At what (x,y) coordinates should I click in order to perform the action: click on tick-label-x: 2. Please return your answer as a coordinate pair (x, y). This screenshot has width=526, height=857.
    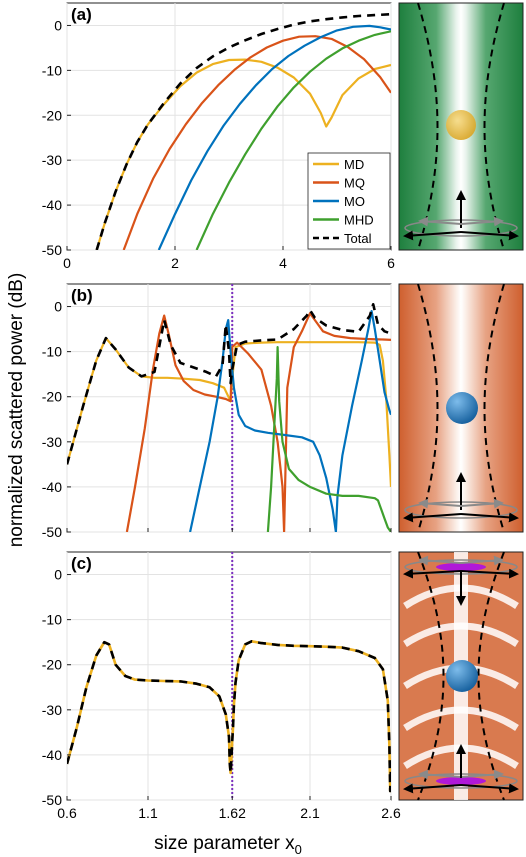
    Looking at the image, I should click on (175, 263).